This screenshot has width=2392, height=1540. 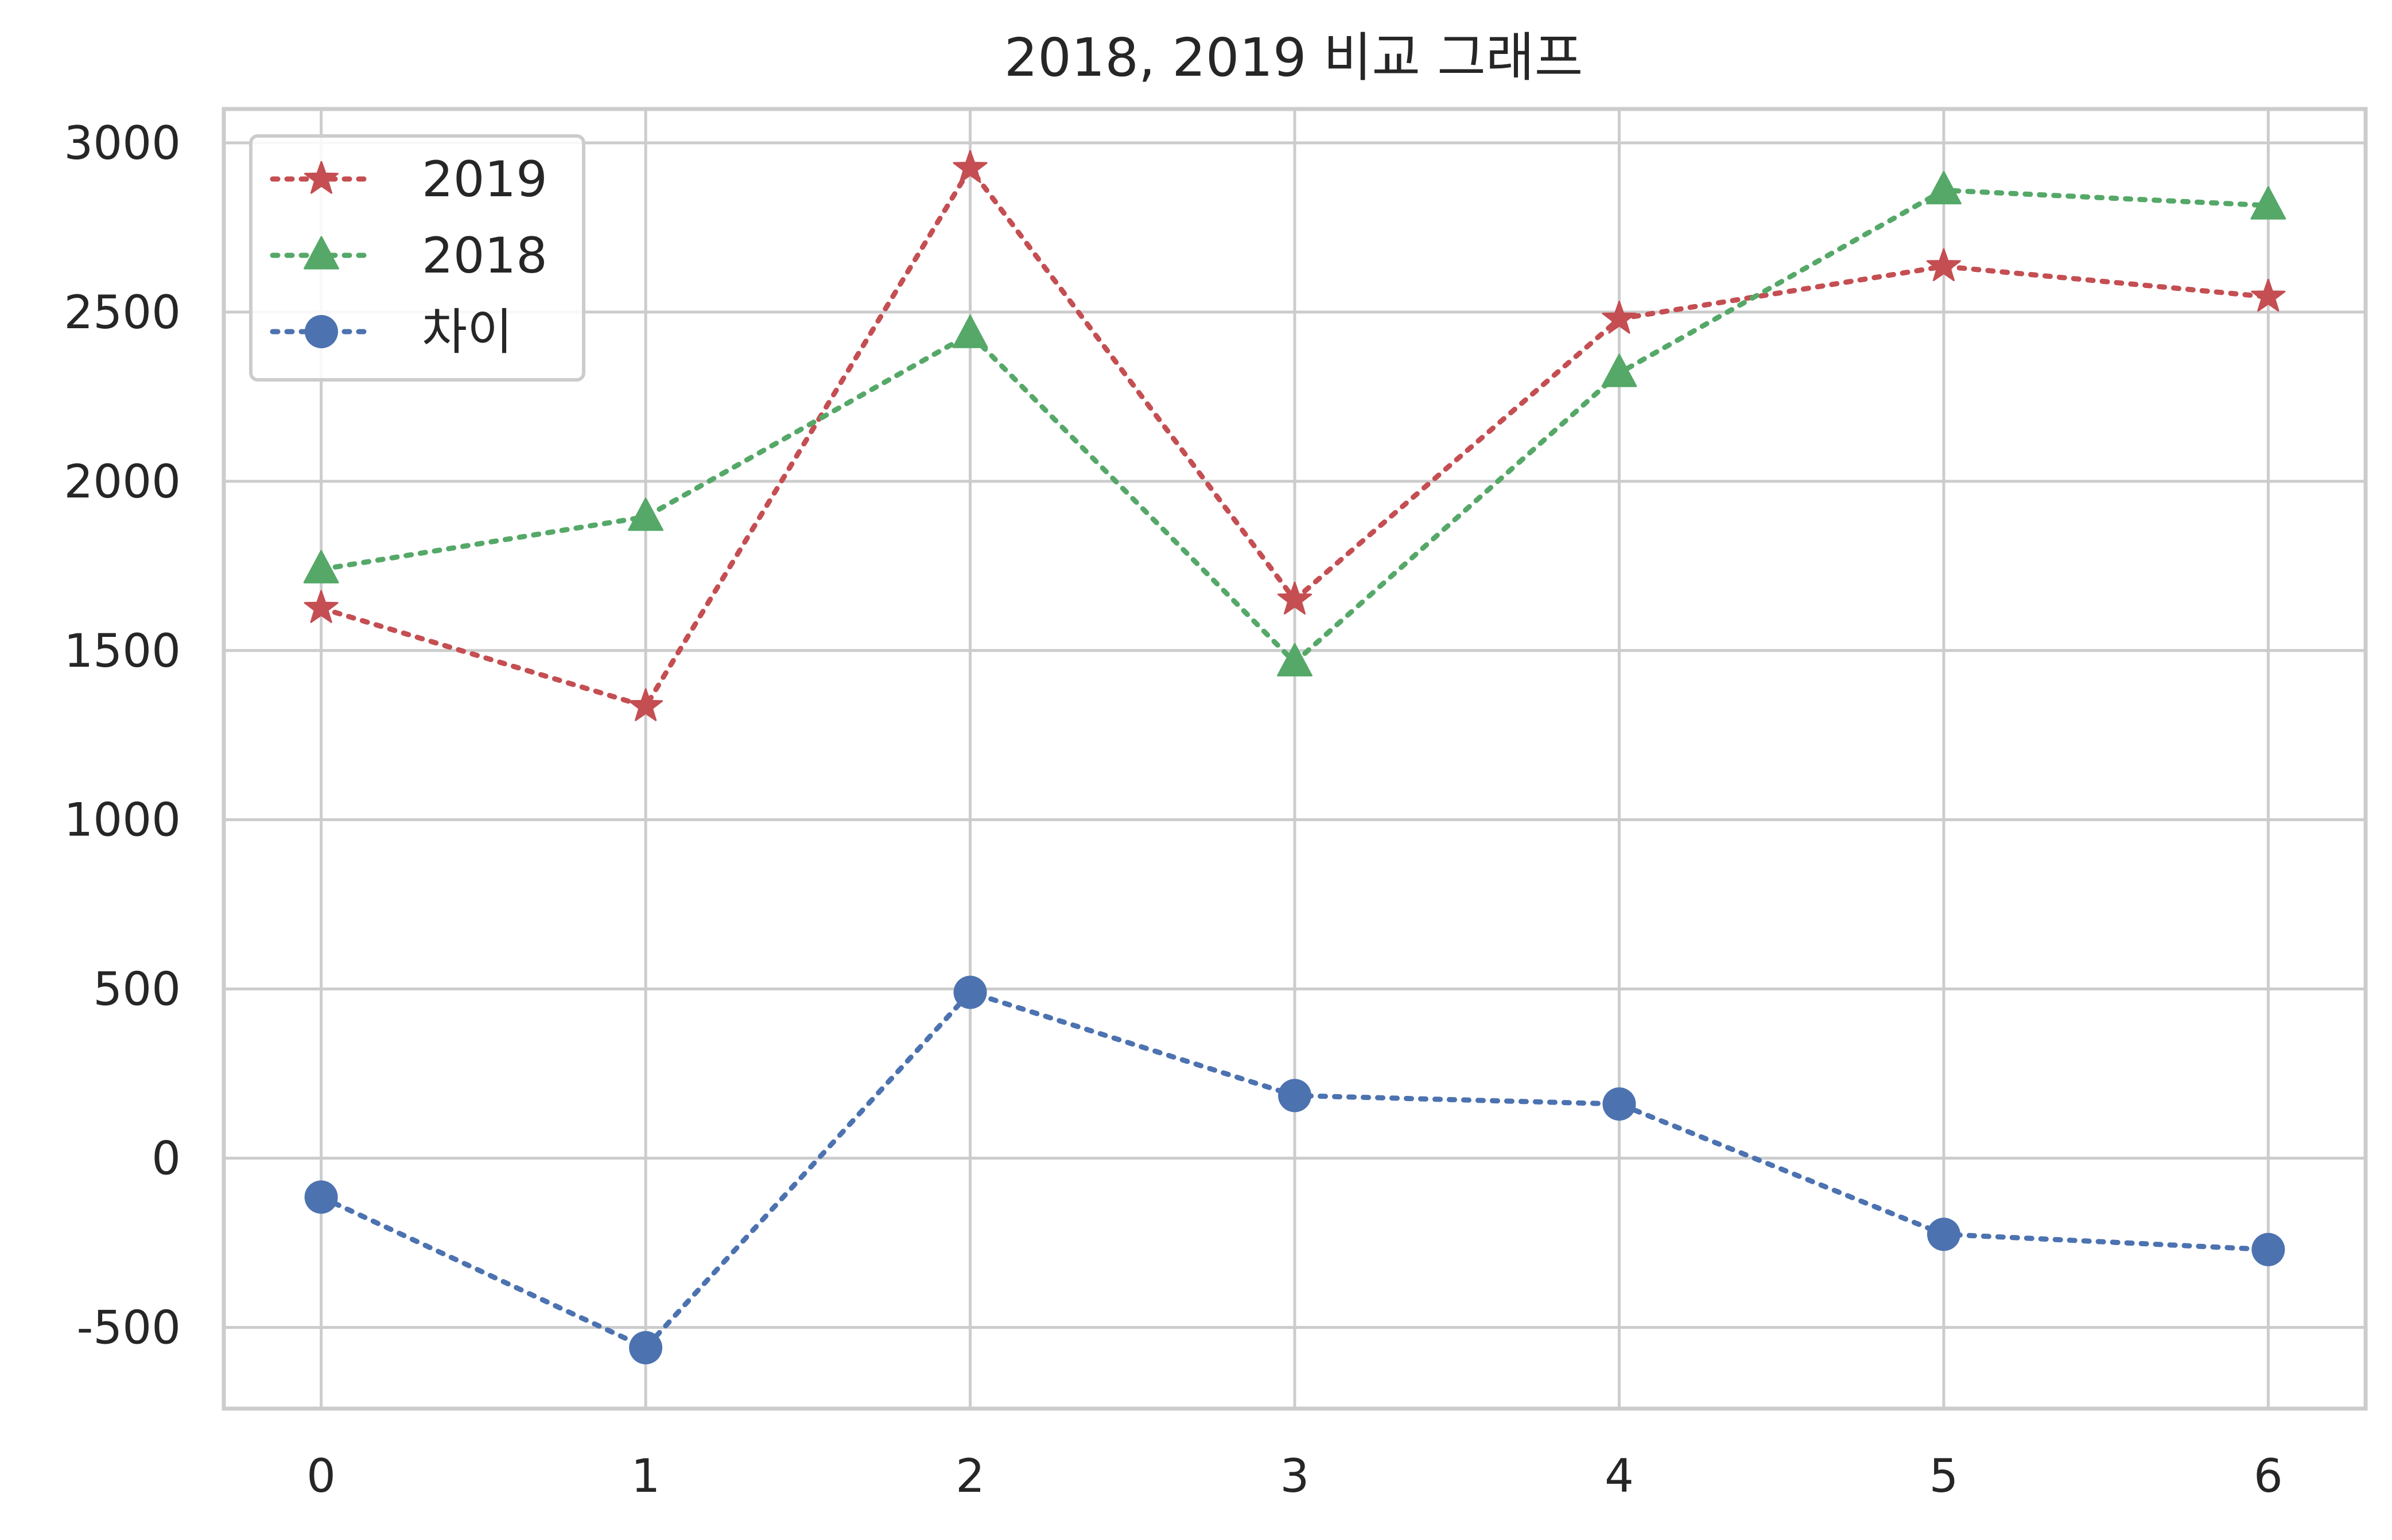 What do you see at coordinates (137, 989) in the screenshot?
I see `y-tick-label: 500` at bounding box center [137, 989].